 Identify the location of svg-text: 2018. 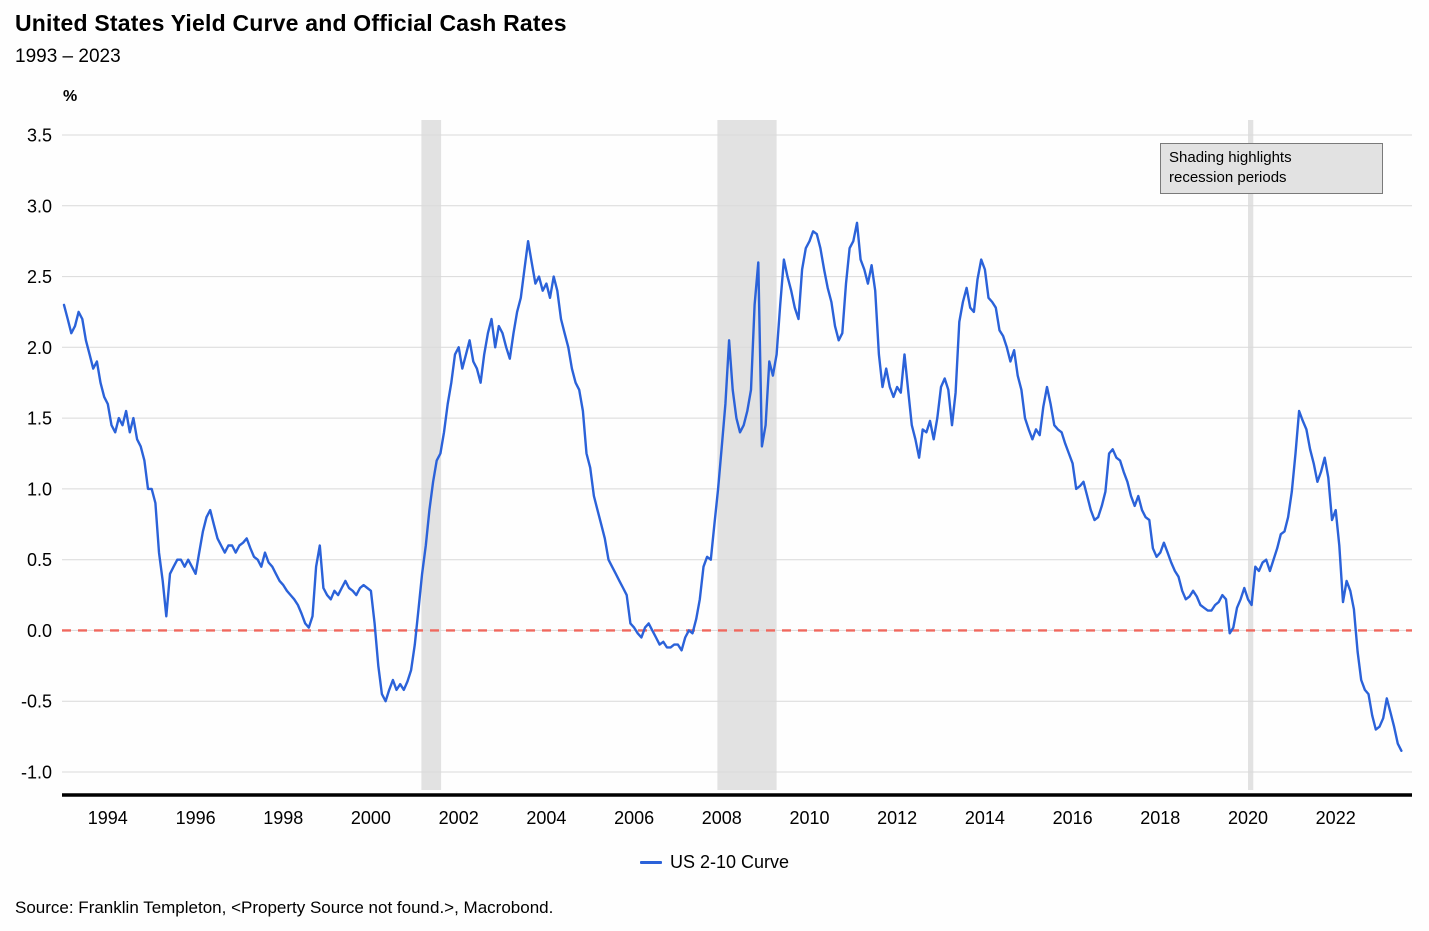
(1160, 818).